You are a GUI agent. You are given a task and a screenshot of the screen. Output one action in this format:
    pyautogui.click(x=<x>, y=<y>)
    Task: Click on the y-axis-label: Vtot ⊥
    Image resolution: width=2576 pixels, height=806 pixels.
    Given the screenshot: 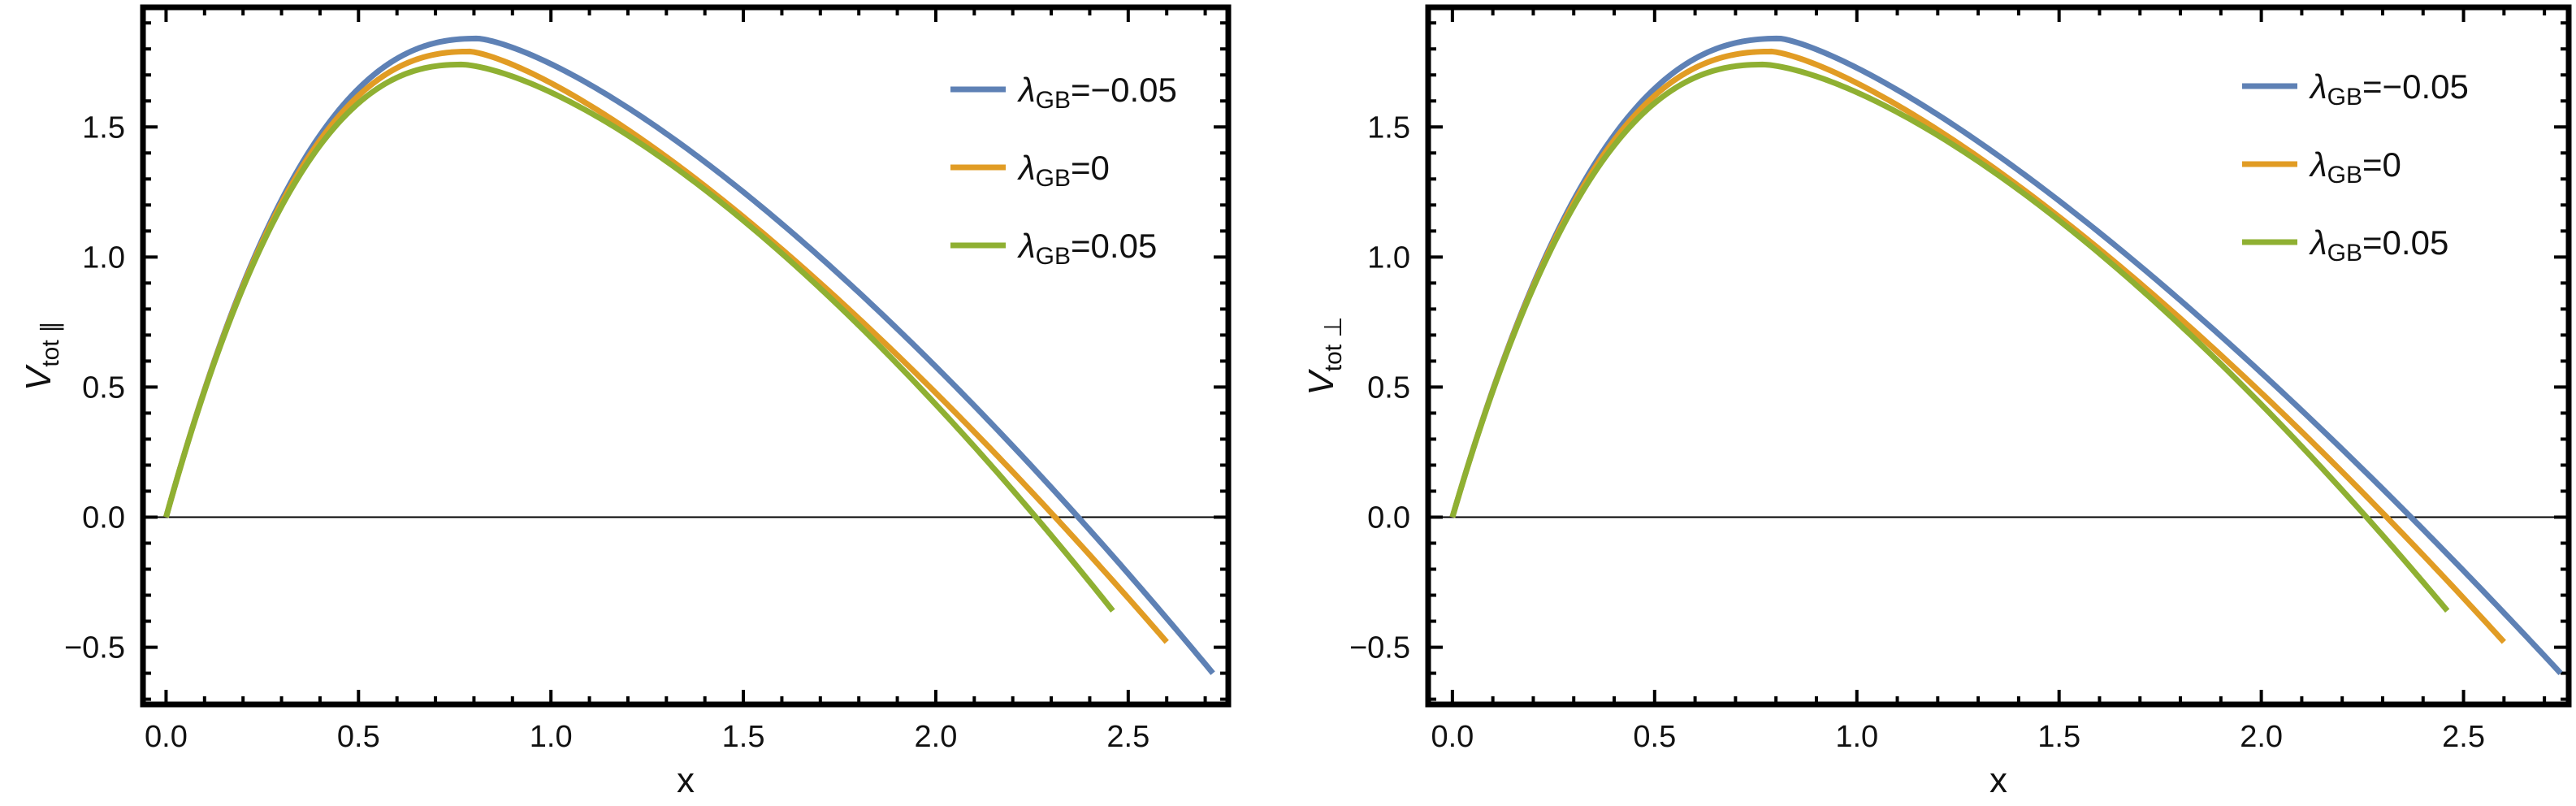 What is the action you would take?
    pyautogui.click(x=1324, y=355)
    